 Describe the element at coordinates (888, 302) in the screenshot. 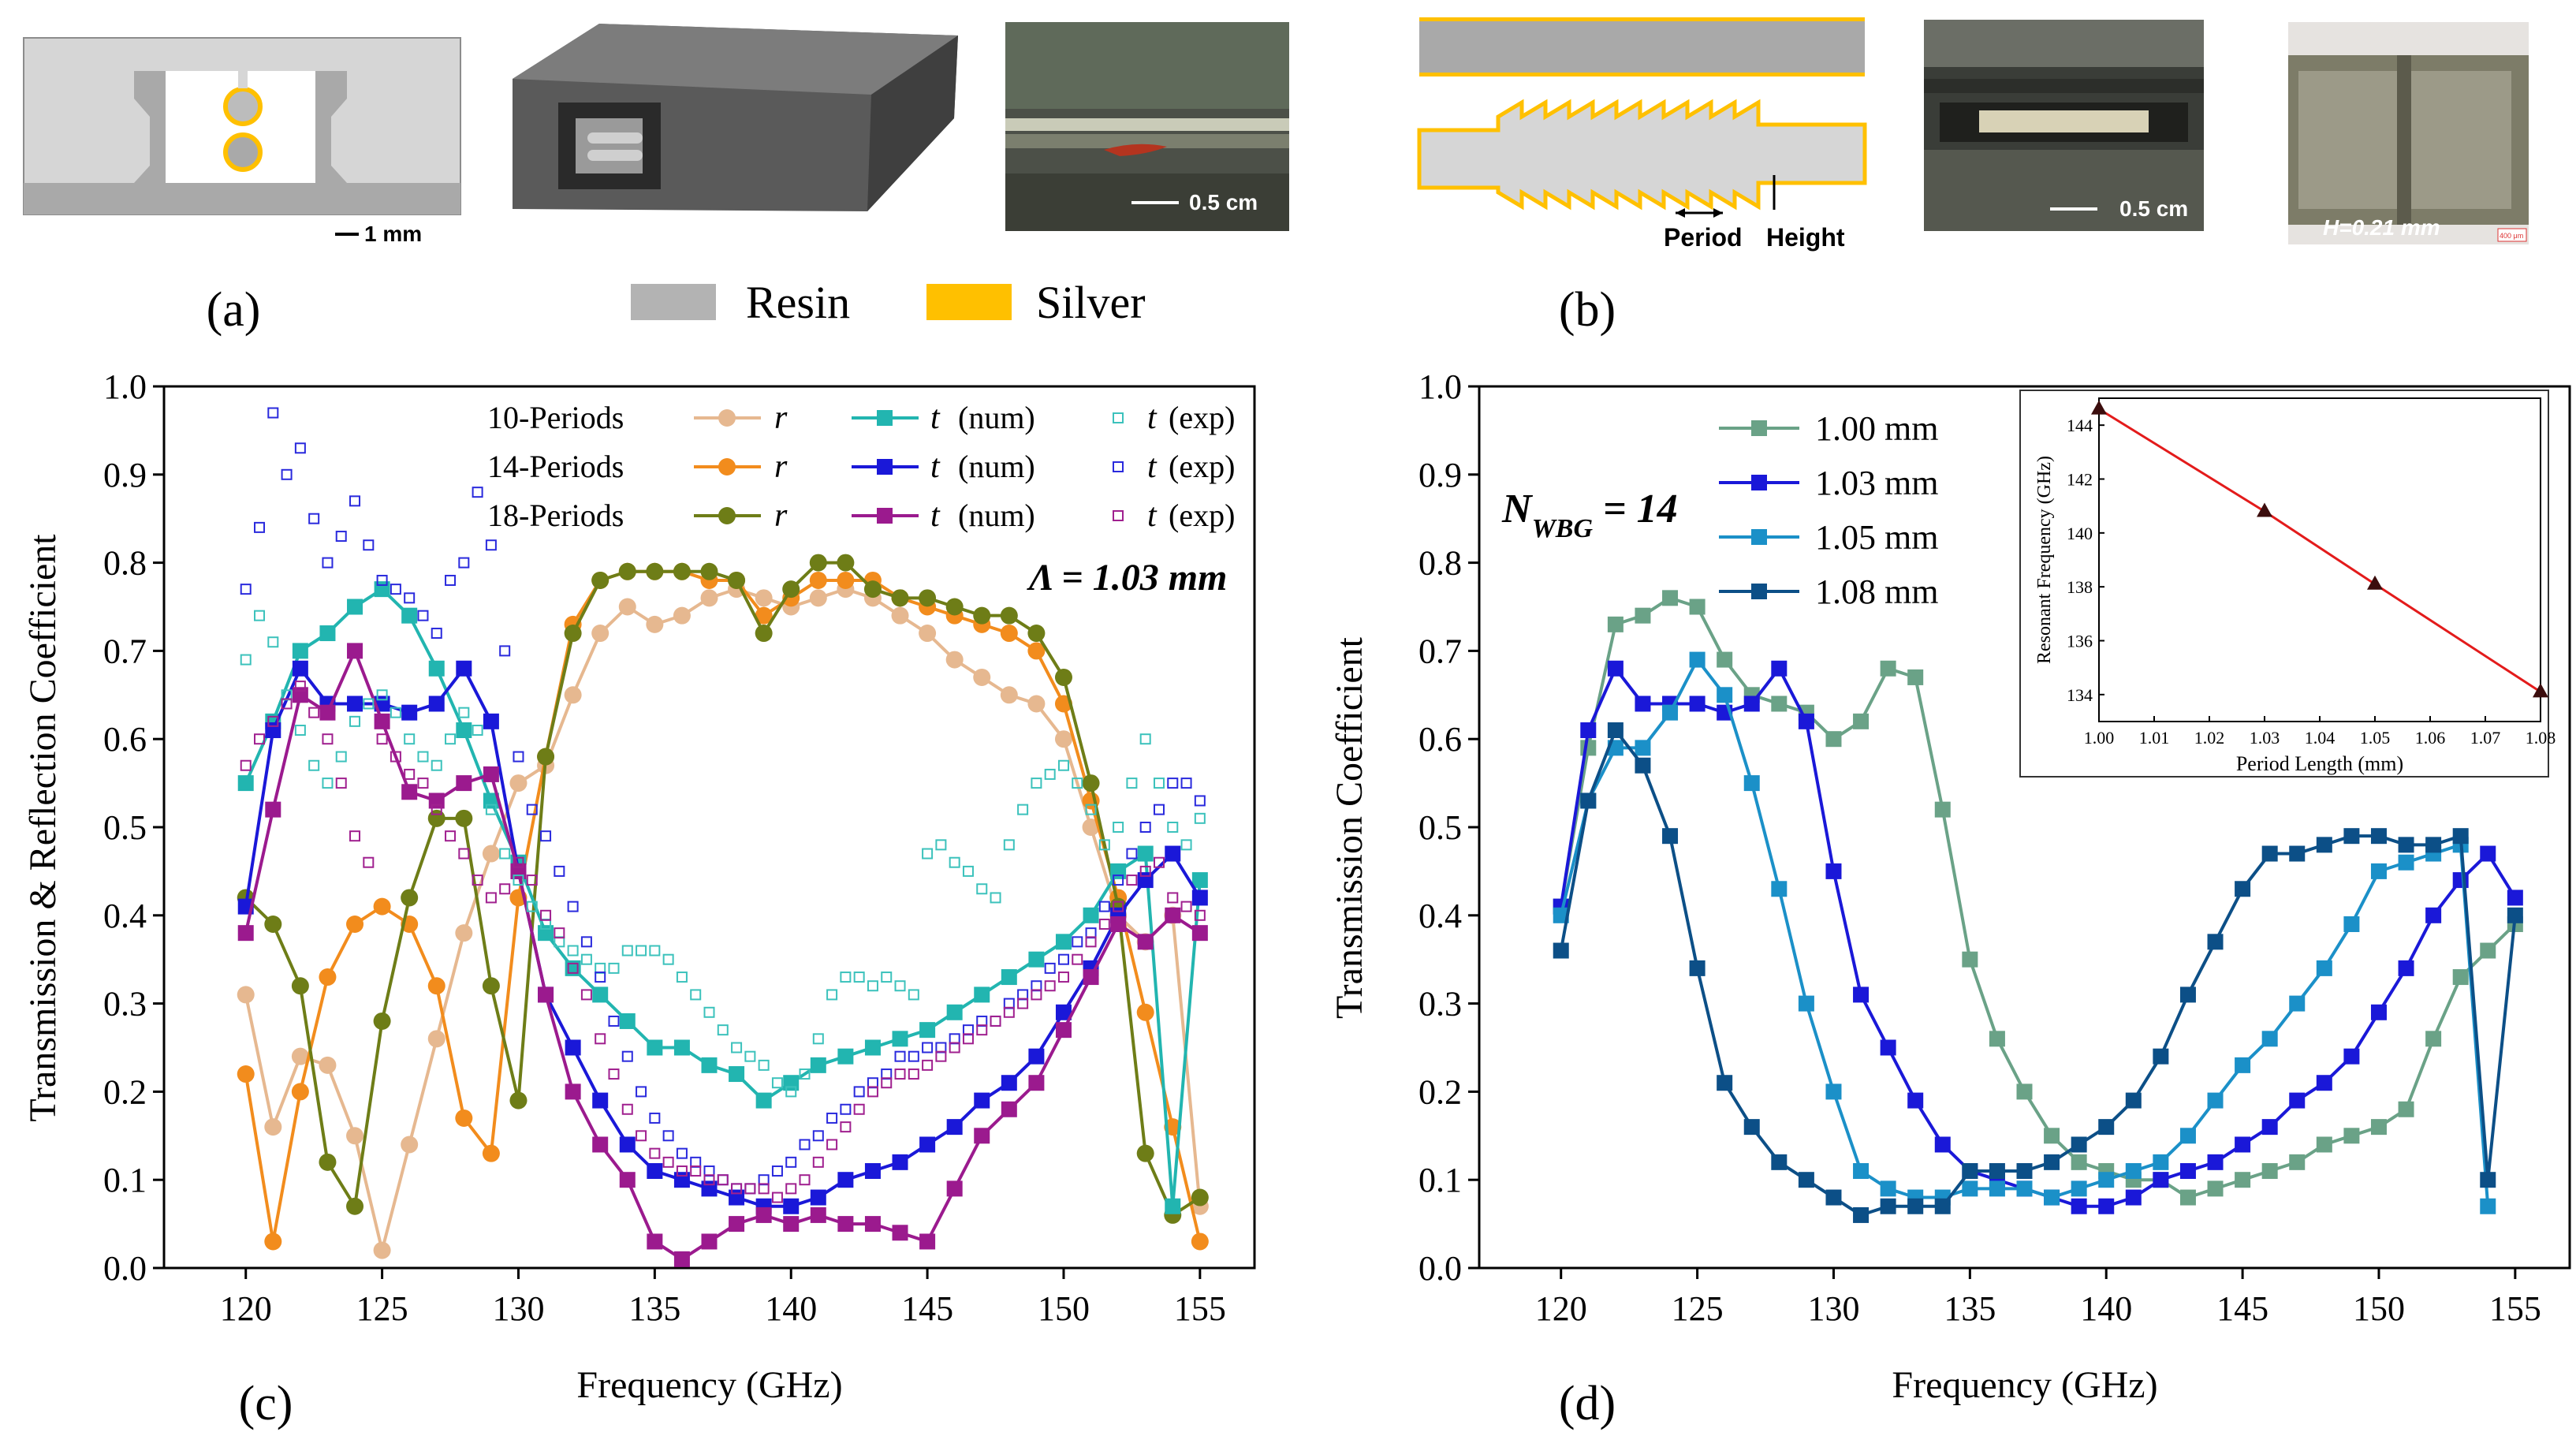

I see `material-legend: Resin Silver` at that location.